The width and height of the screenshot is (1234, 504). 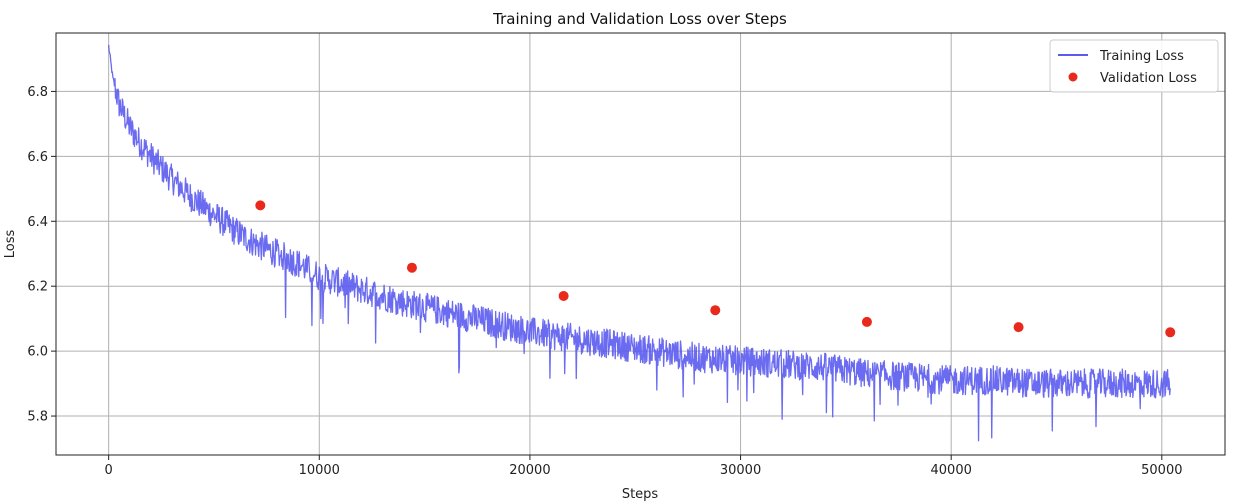 What do you see at coordinates (37, 92) in the screenshot?
I see `y-tick-label: 6.8` at bounding box center [37, 92].